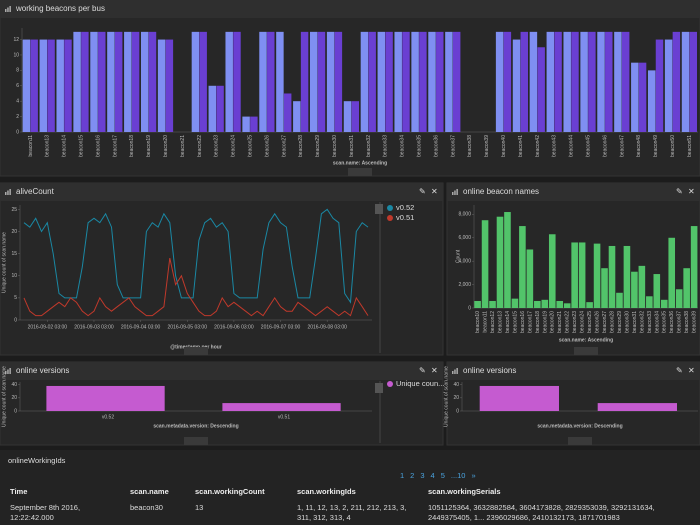 This screenshot has height=525, width=700. Describe the element at coordinates (149, 146) in the screenshot. I see `x-tick-label: beacon19` at that location.